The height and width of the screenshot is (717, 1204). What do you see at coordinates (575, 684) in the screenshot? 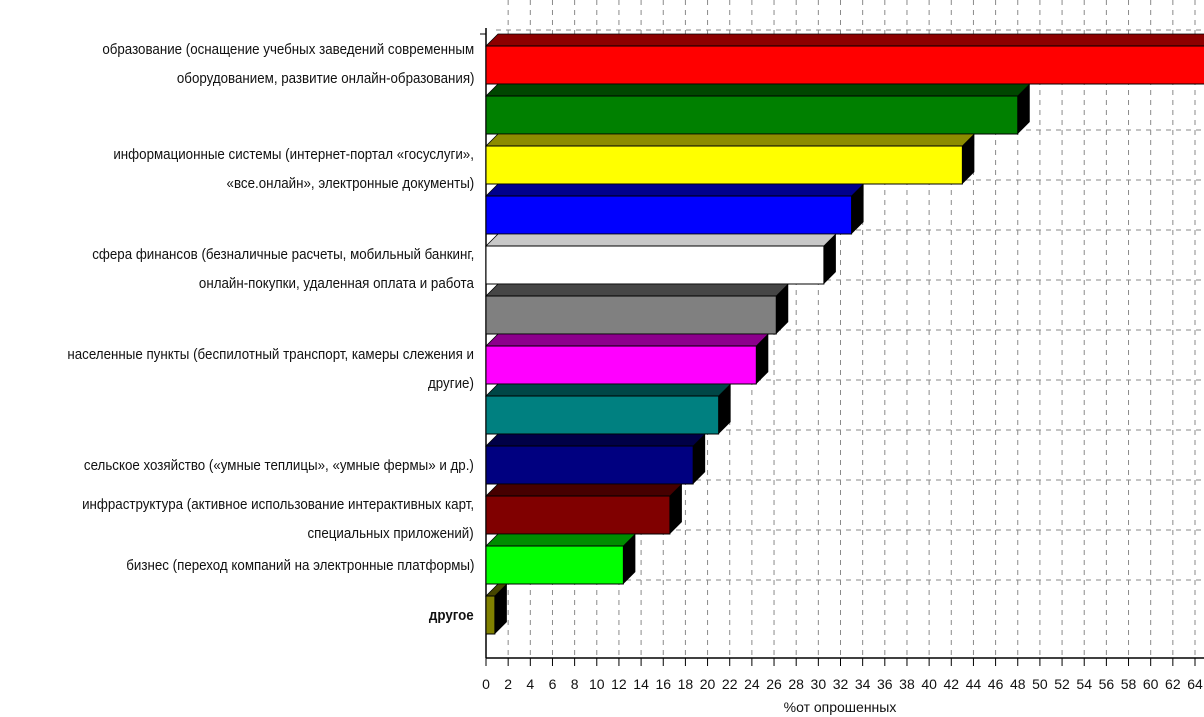
I see `x-tick-label: 8` at bounding box center [575, 684].